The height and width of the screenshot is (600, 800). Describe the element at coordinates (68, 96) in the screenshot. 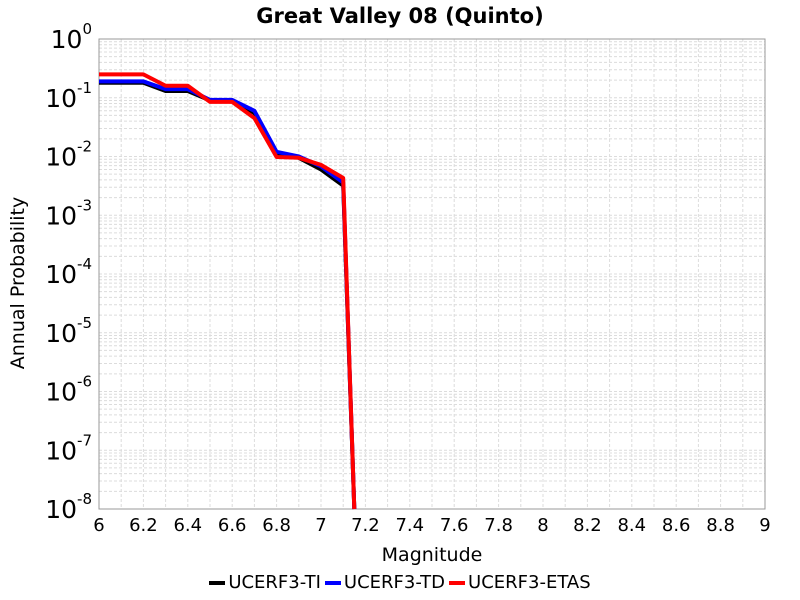

I see `y-tick-label: 10⁻¹` at that location.